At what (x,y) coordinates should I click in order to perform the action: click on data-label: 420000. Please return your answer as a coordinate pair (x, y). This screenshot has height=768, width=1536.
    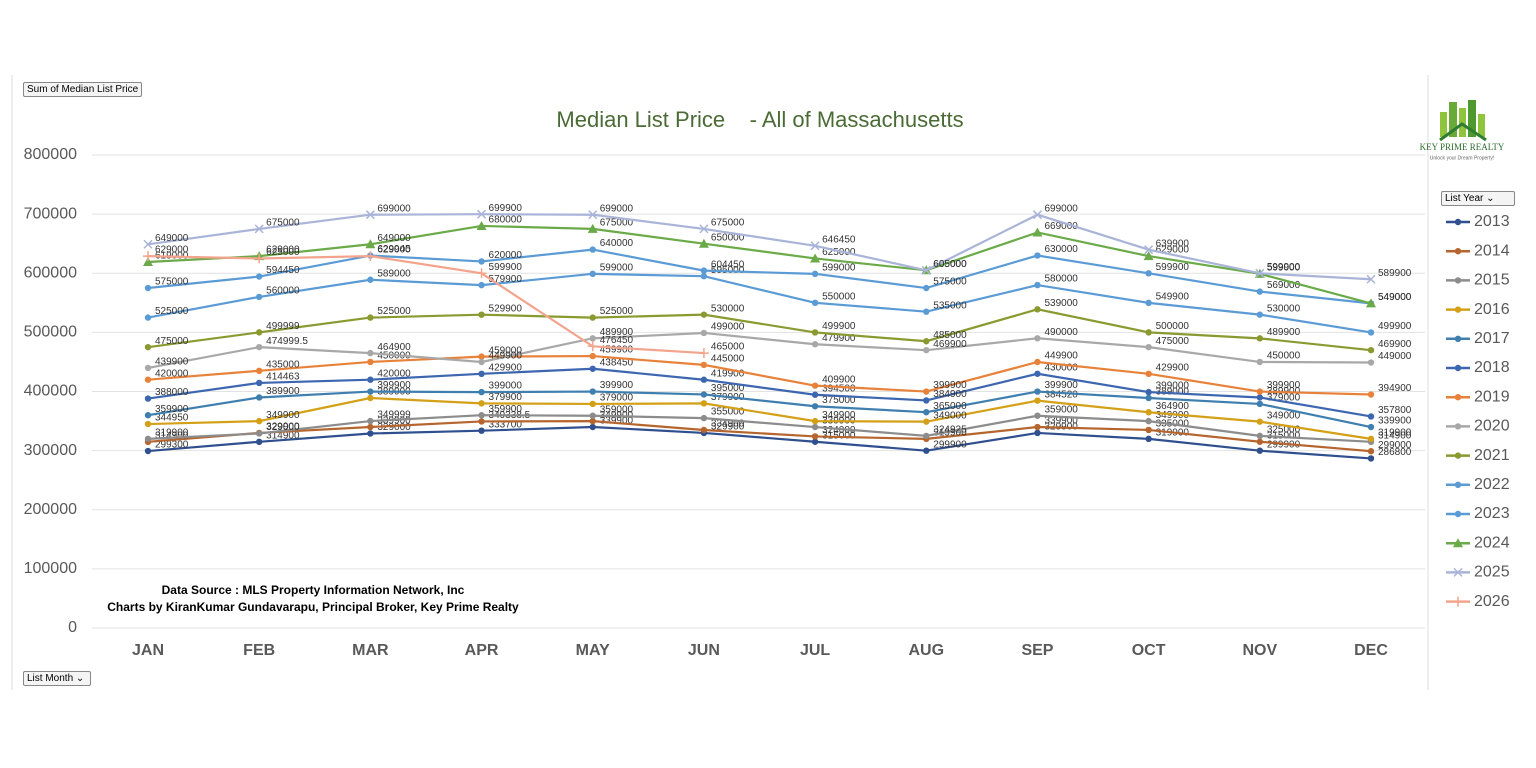
    Looking at the image, I should click on (172, 373).